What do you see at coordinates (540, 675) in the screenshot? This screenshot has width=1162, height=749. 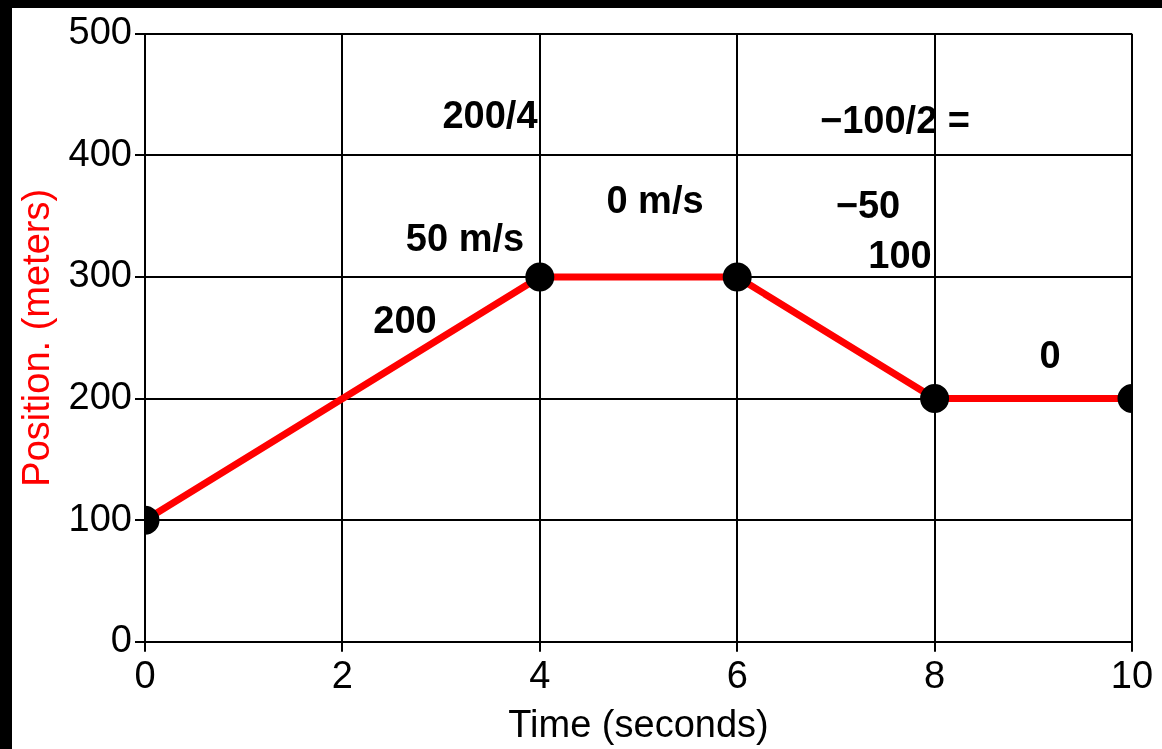 I see `x-tick-label: 4` at bounding box center [540, 675].